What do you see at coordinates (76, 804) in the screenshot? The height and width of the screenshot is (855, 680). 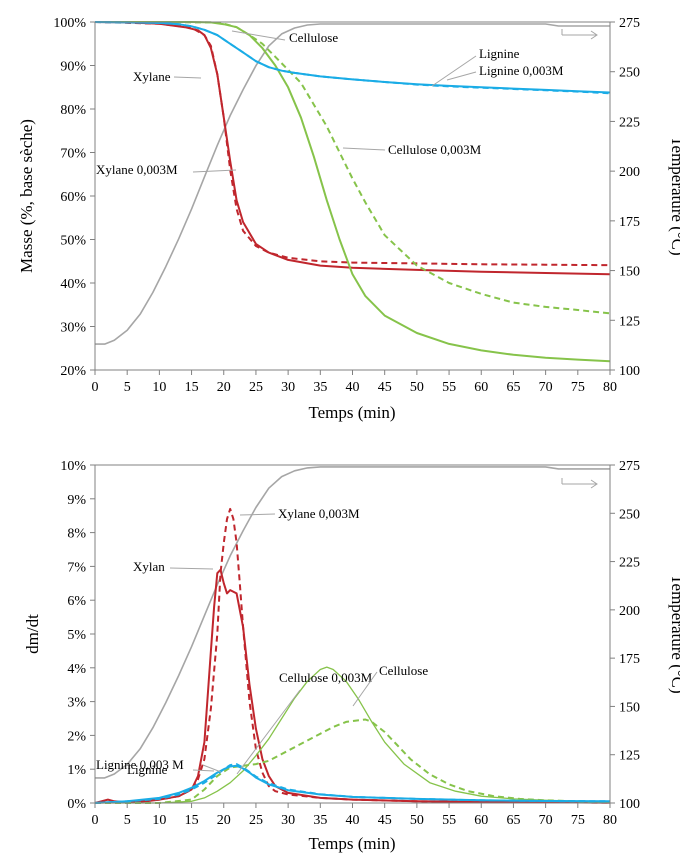 I see `y-tick-label: 0%` at bounding box center [76, 804].